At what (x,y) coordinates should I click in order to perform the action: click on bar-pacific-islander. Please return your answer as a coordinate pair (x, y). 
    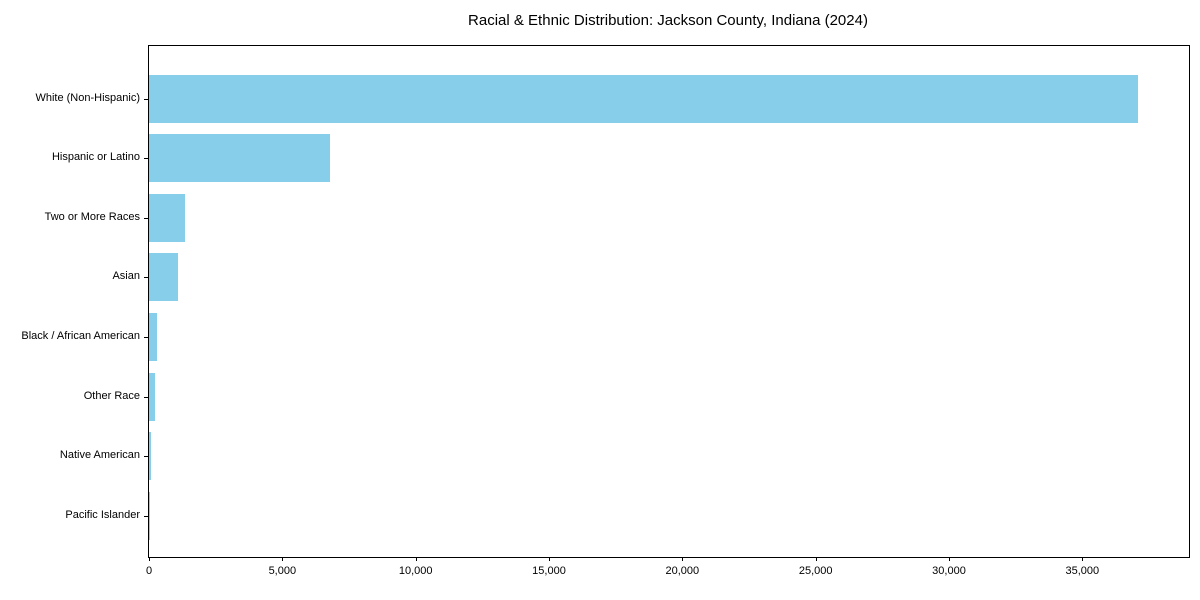
    Looking at the image, I should click on (149, 515).